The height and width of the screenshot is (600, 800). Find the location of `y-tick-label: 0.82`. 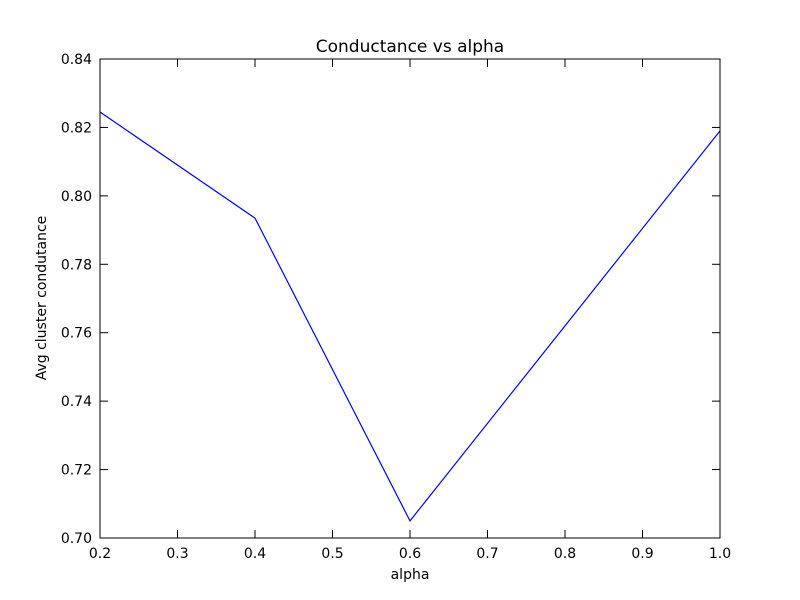

y-tick-label: 0.82 is located at coordinates (76, 128).